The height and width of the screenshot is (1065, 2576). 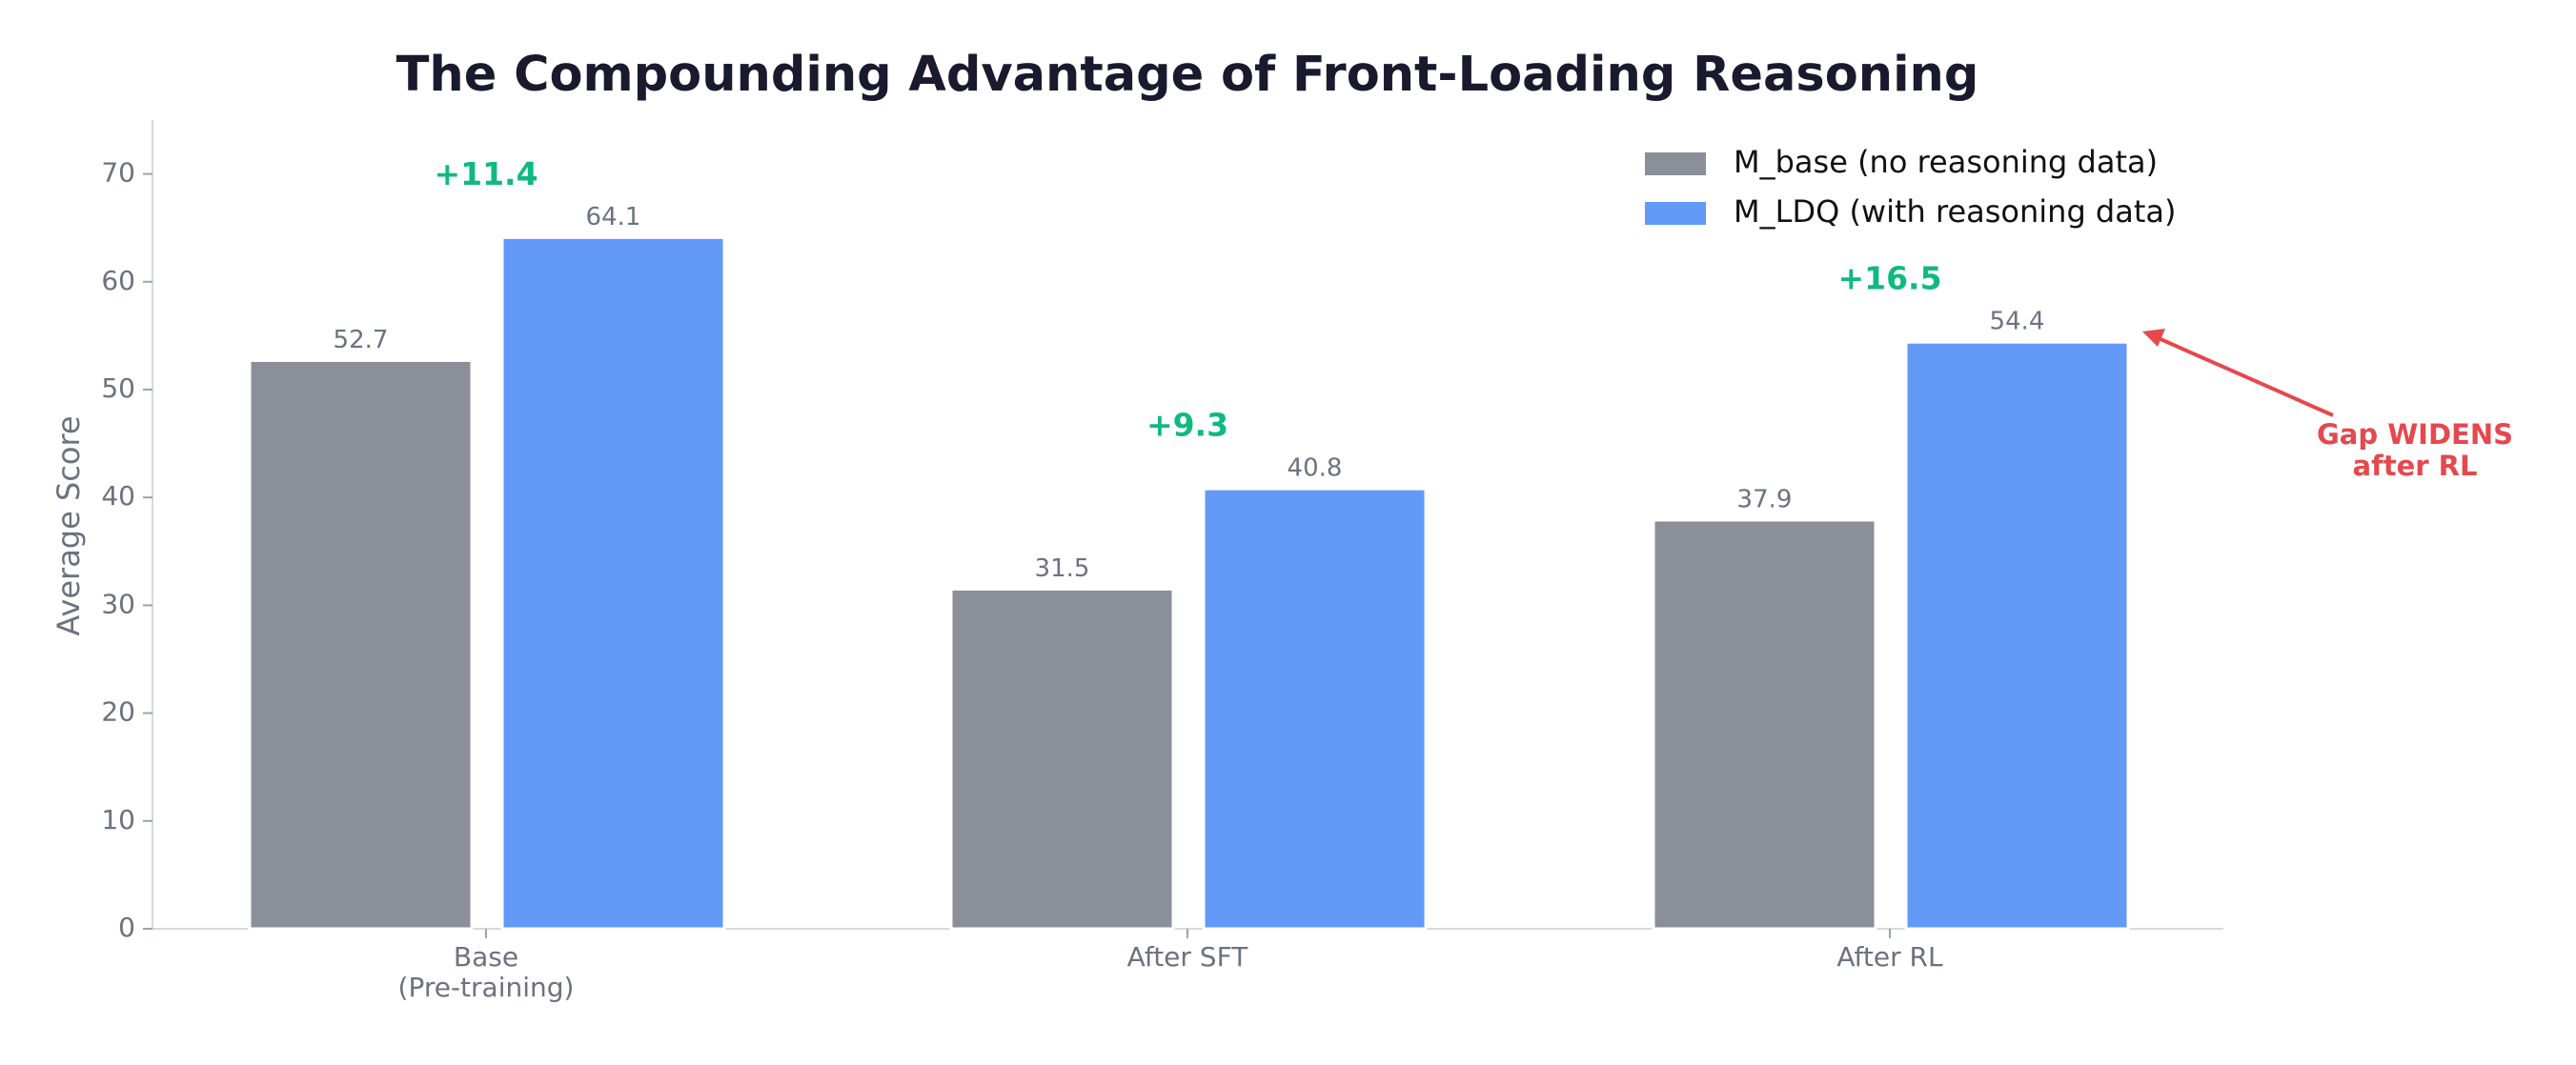 I want to click on annotation-box: Gap WIDENS after RL, so click(x=2415, y=451).